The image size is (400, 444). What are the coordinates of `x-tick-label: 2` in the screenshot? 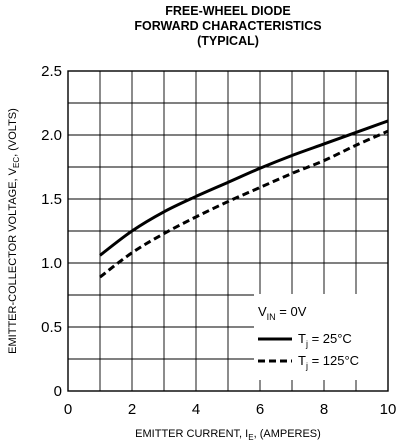 It's located at (132, 409).